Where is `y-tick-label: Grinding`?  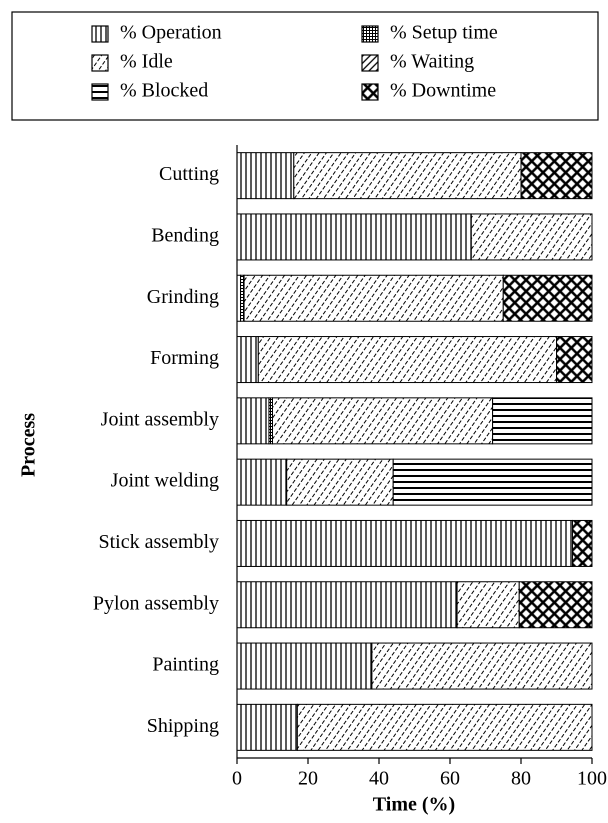
y-tick-label: Grinding is located at coordinates (183, 297).